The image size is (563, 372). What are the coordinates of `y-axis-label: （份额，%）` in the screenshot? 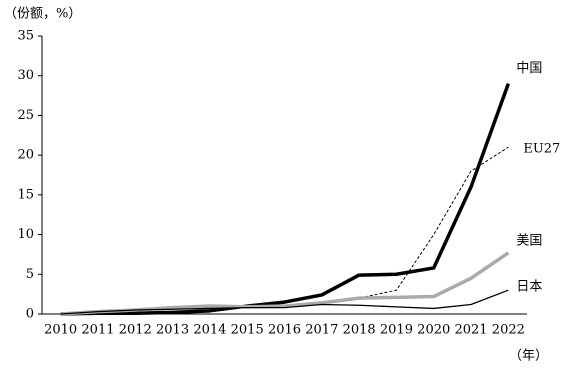 It's located at (42, 14).